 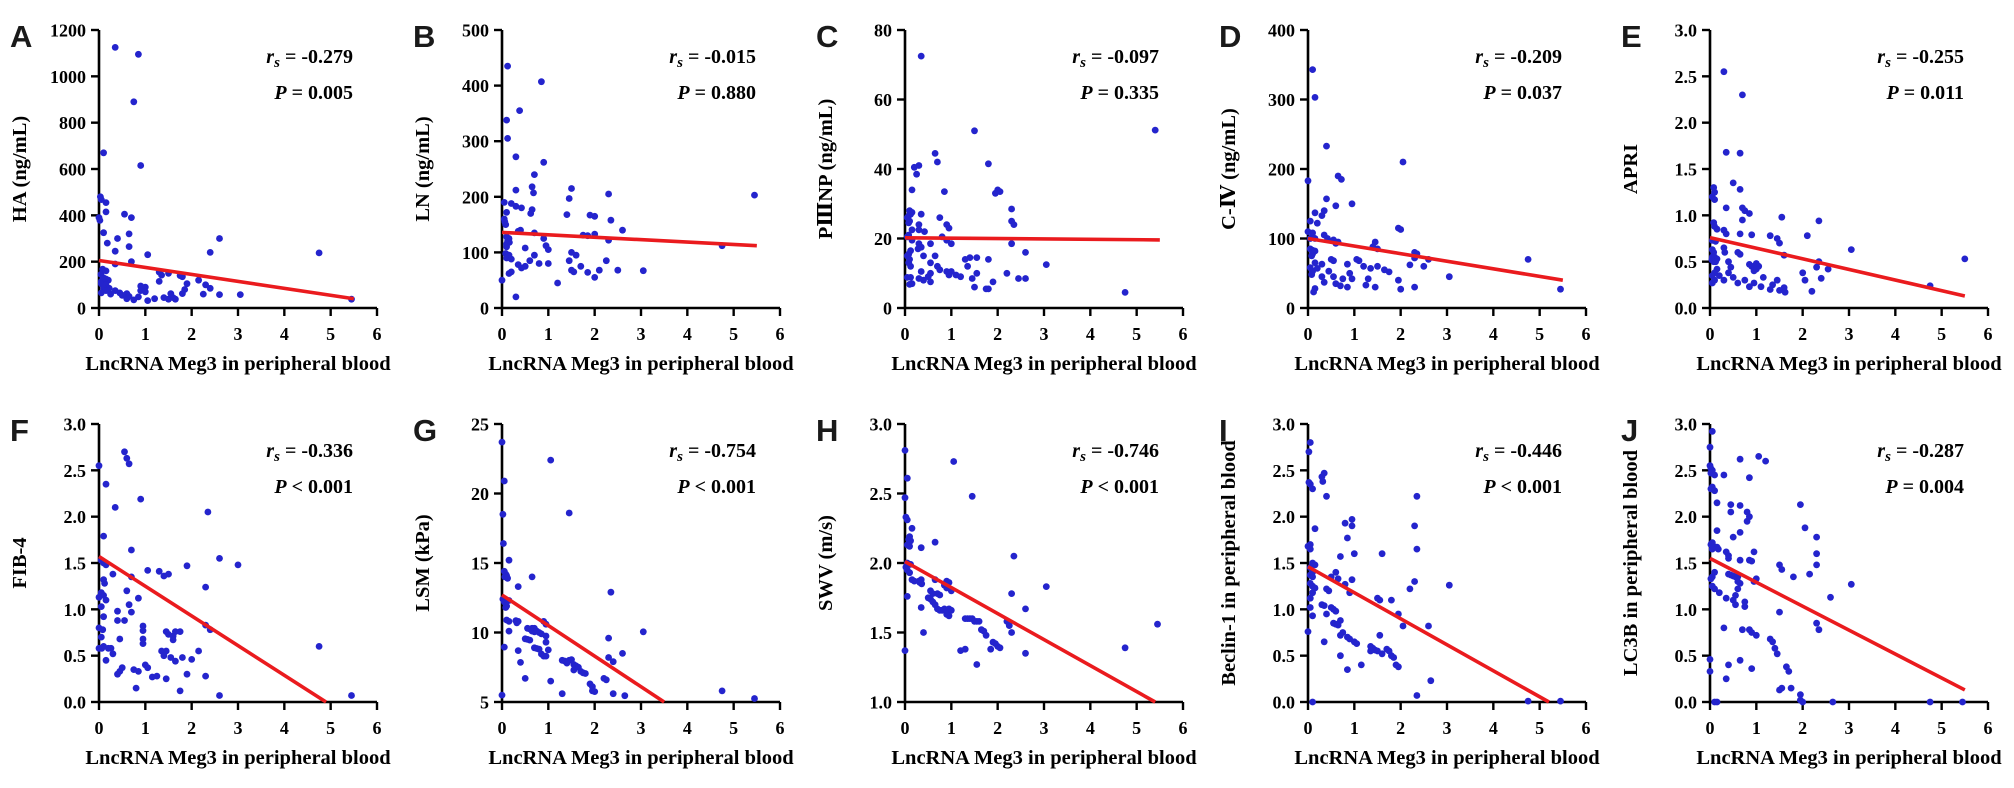 What do you see at coordinates (1836, 567) in the screenshot?
I see `scatter-points` at bounding box center [1836, 567].